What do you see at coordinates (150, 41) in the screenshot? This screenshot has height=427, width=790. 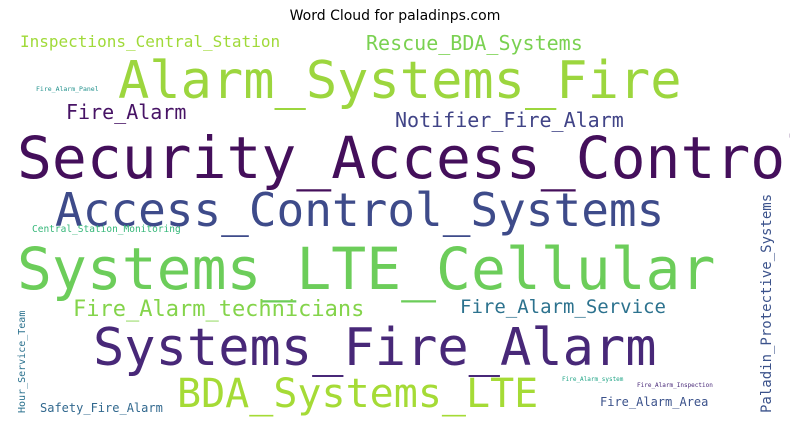 I see `word-inspections-central-station: Inspections_Central_Station` at bounding box center [150, 41].